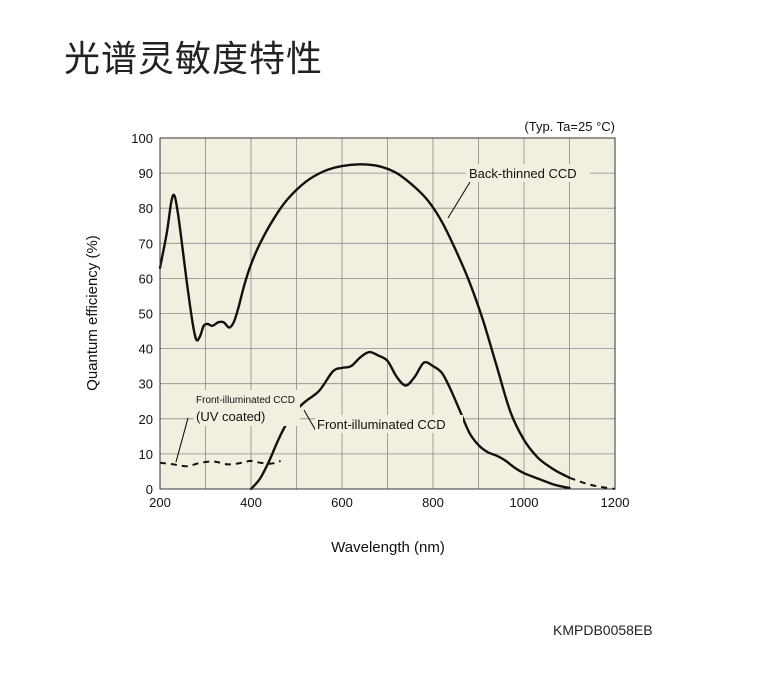 The width and height of the screenshot is (759, 694). What do you see at coordinates (569, 126) in the screenshot?
I see `condition-note: (Typ. Ta=25 °C)` at bounding box center [569, 126].